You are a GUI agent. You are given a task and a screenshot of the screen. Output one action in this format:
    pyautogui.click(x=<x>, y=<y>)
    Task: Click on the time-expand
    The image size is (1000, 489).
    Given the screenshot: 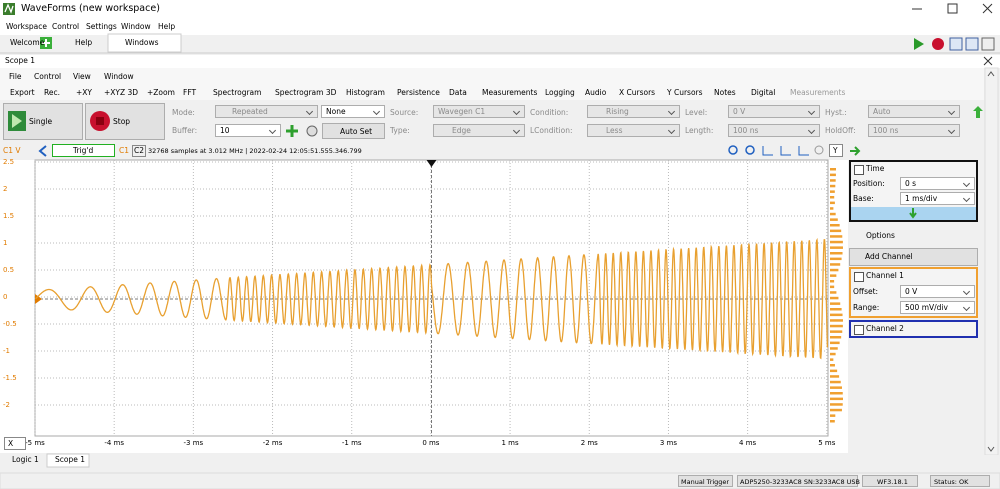 What is the action you would take?
    pyautogui.click(x=913, y=213)
    